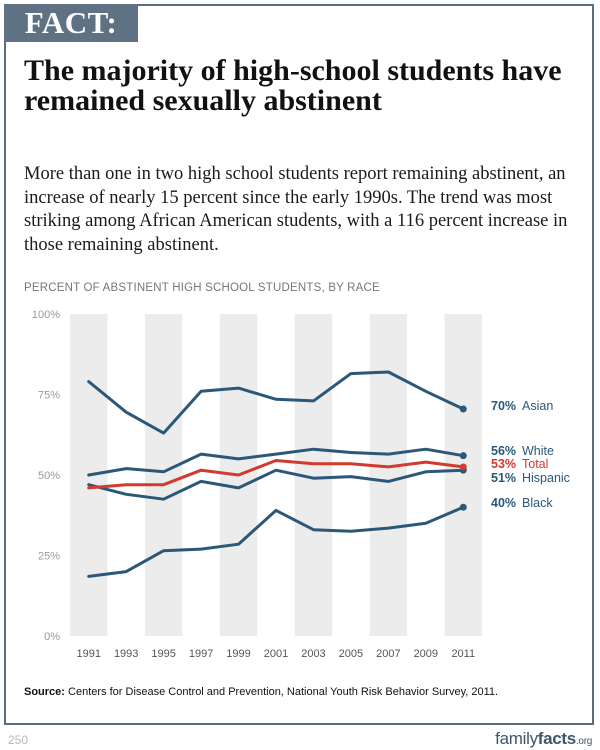 The height and width of the screenshot is (750, 600). I want to click on series-end-marker-total, so click(463, 467).